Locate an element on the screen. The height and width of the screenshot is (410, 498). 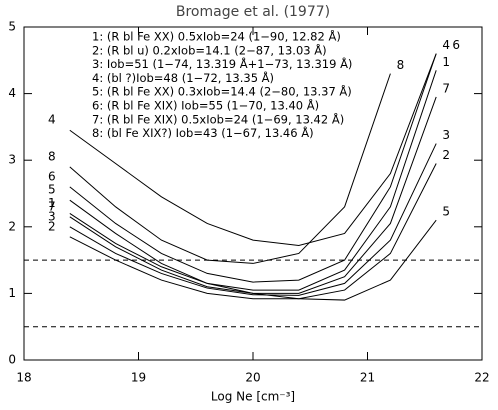
y-tick-label: 0 is located at coordinates (12, 360).